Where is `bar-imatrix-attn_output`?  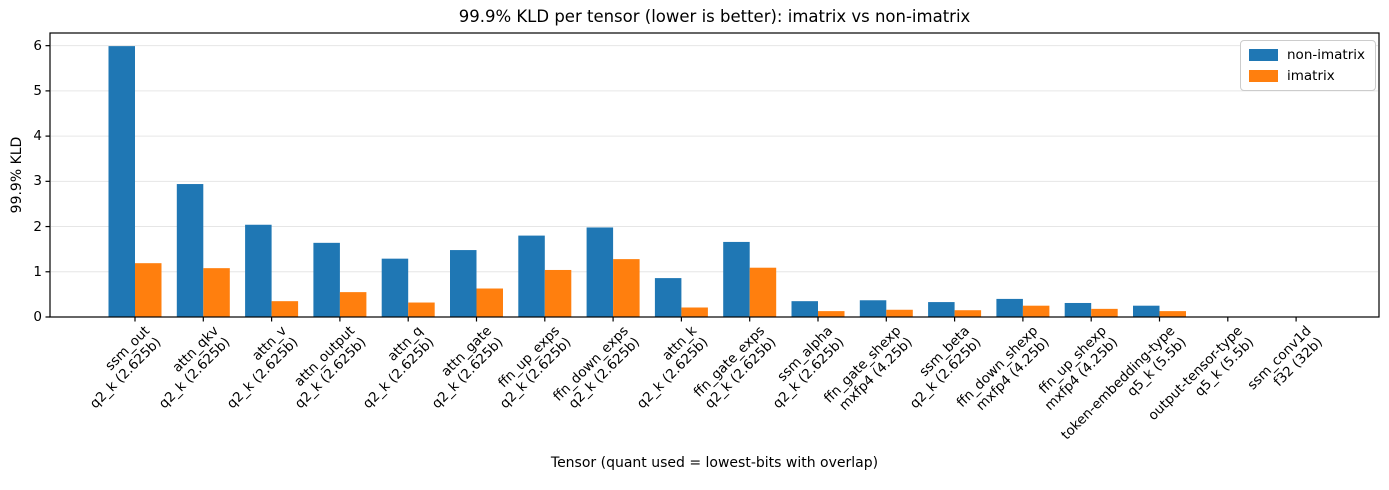 bar-imatrix-attn_output is located at coordinates (353, 304).